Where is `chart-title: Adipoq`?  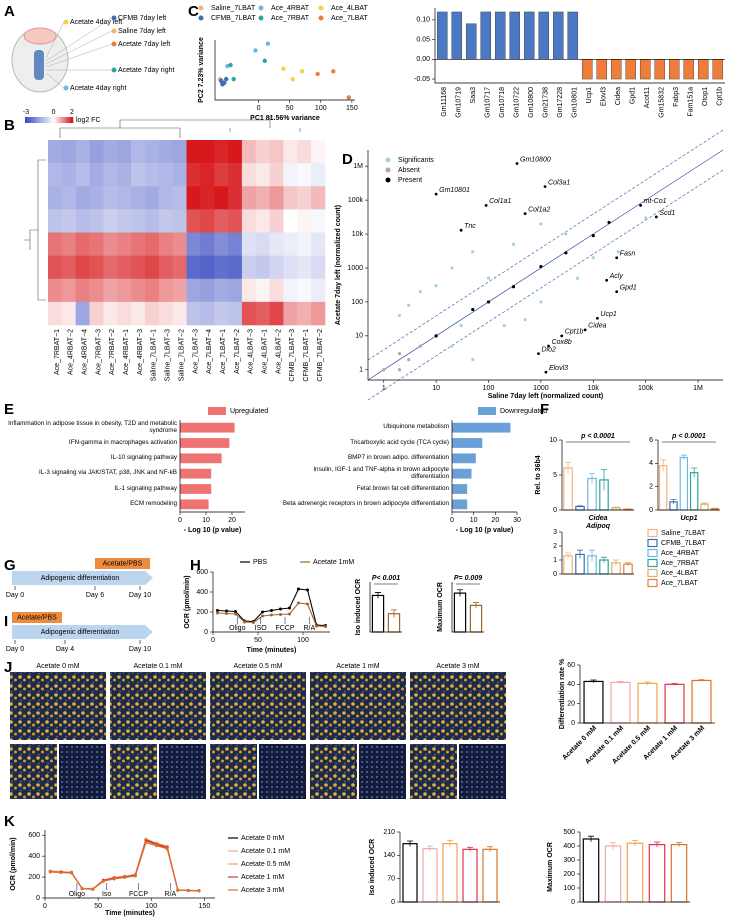 chart-title: Adipoq is located at coordinates (598, 526).